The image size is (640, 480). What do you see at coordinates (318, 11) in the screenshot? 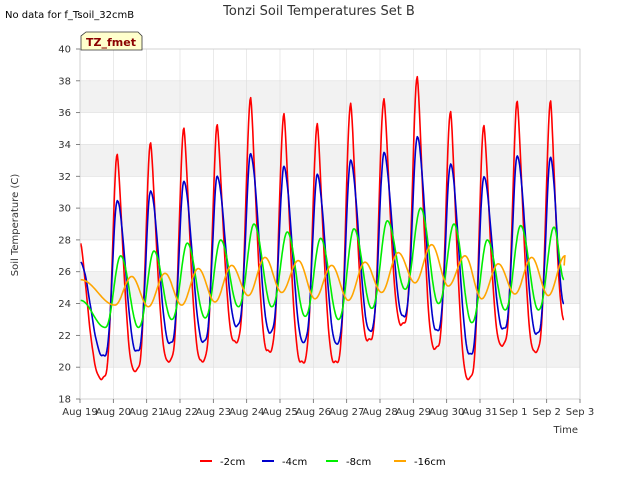
I see `chart-title: Tonzi Soil Temperatures Set B` at bounding box center [318, 11].